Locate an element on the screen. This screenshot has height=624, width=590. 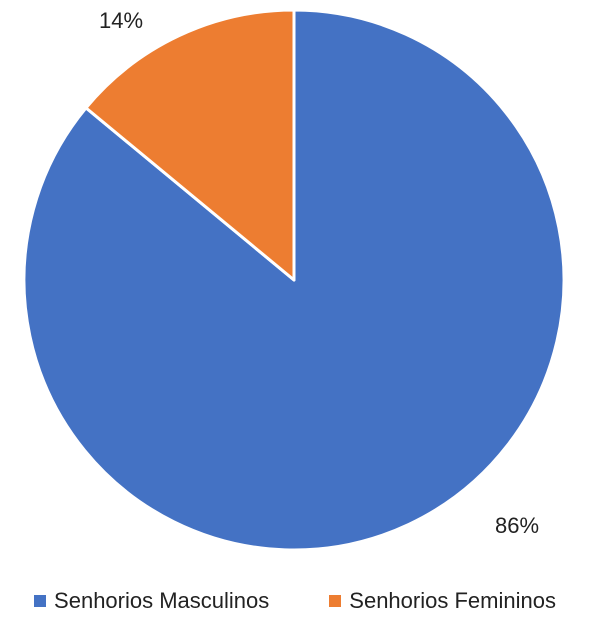
legend-item-femininos: Senhorios Femininos is located at coordinates (442, 601).